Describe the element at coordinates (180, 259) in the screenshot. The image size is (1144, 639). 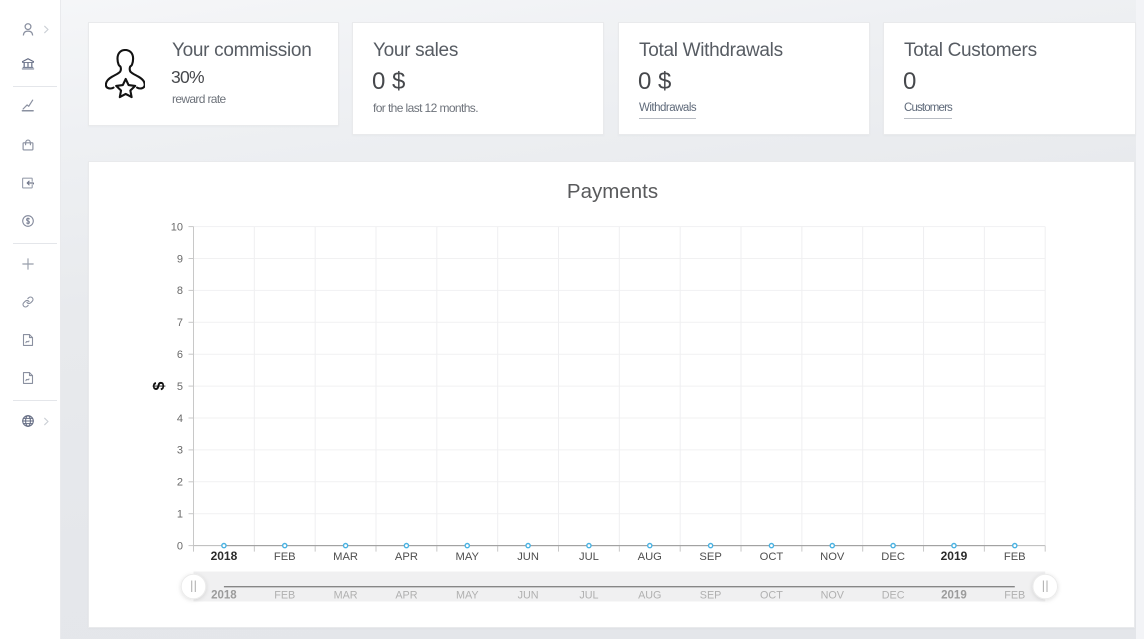
I see `svg-text: 9` at that location.